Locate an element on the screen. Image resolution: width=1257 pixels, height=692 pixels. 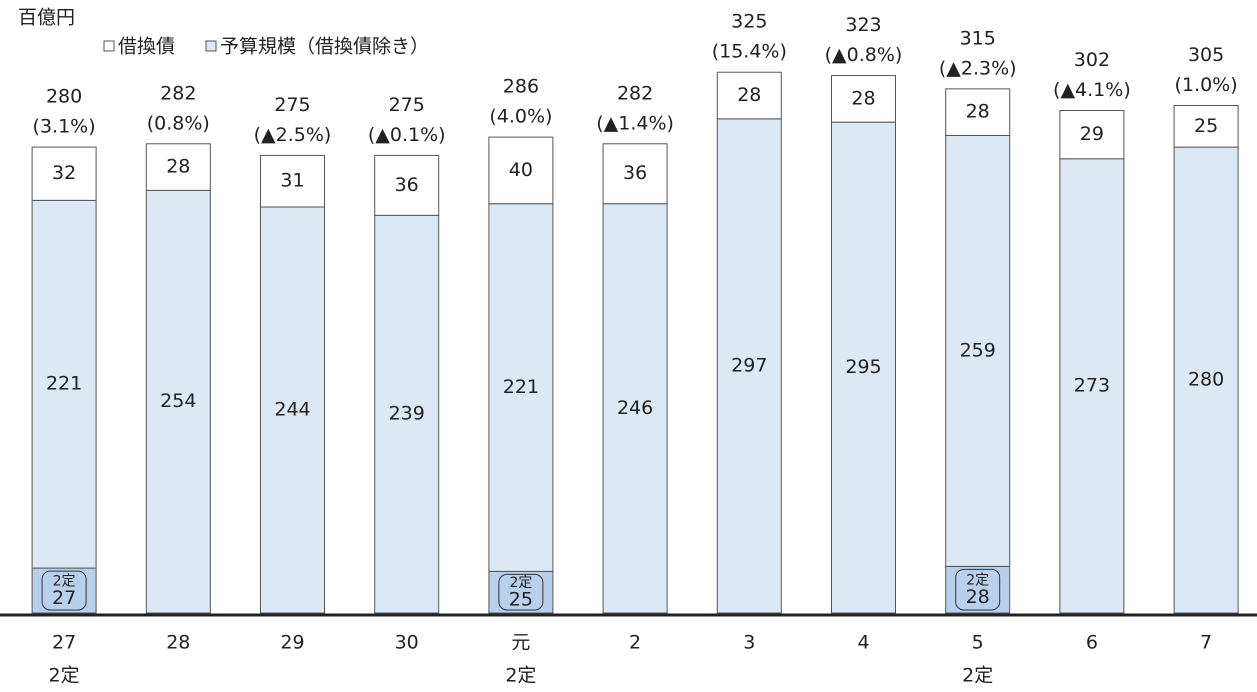
change-label: (0.8%) is located at coordinates (178, 123).